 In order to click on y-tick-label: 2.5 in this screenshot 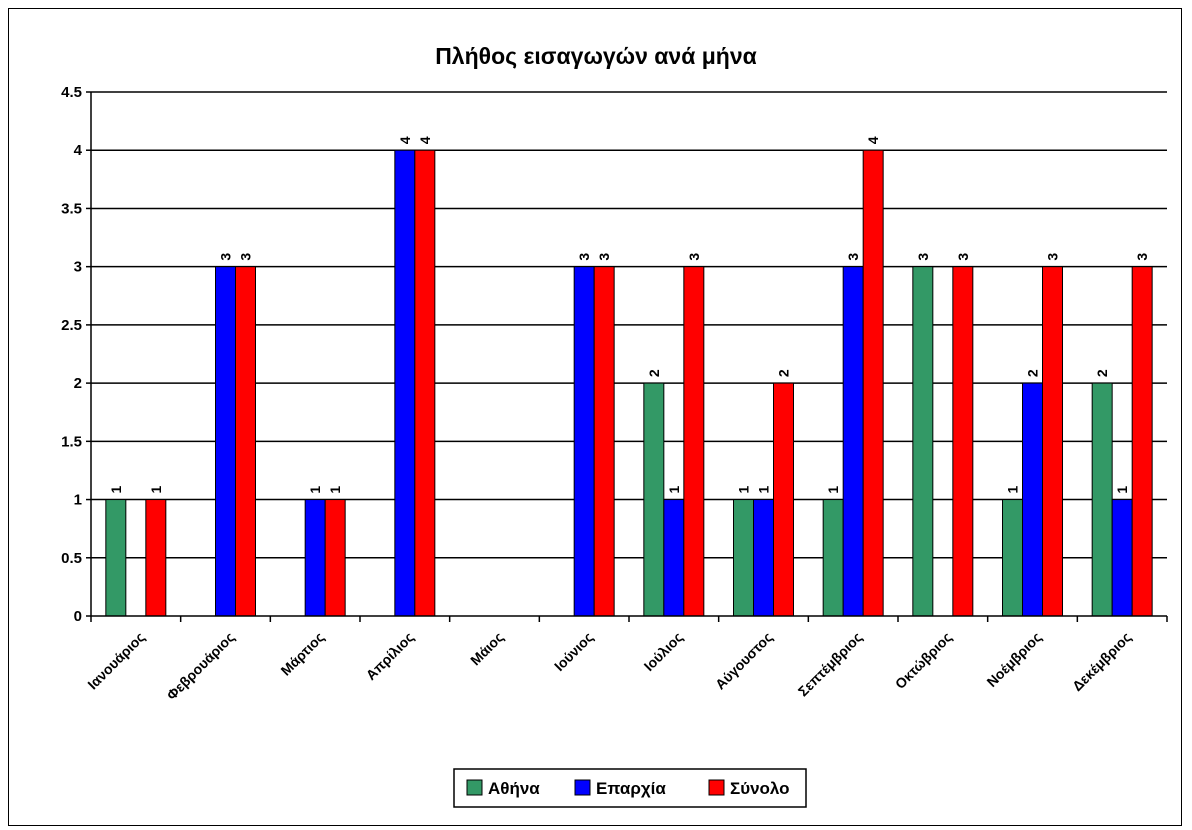, I will do `click(71, 325)`.